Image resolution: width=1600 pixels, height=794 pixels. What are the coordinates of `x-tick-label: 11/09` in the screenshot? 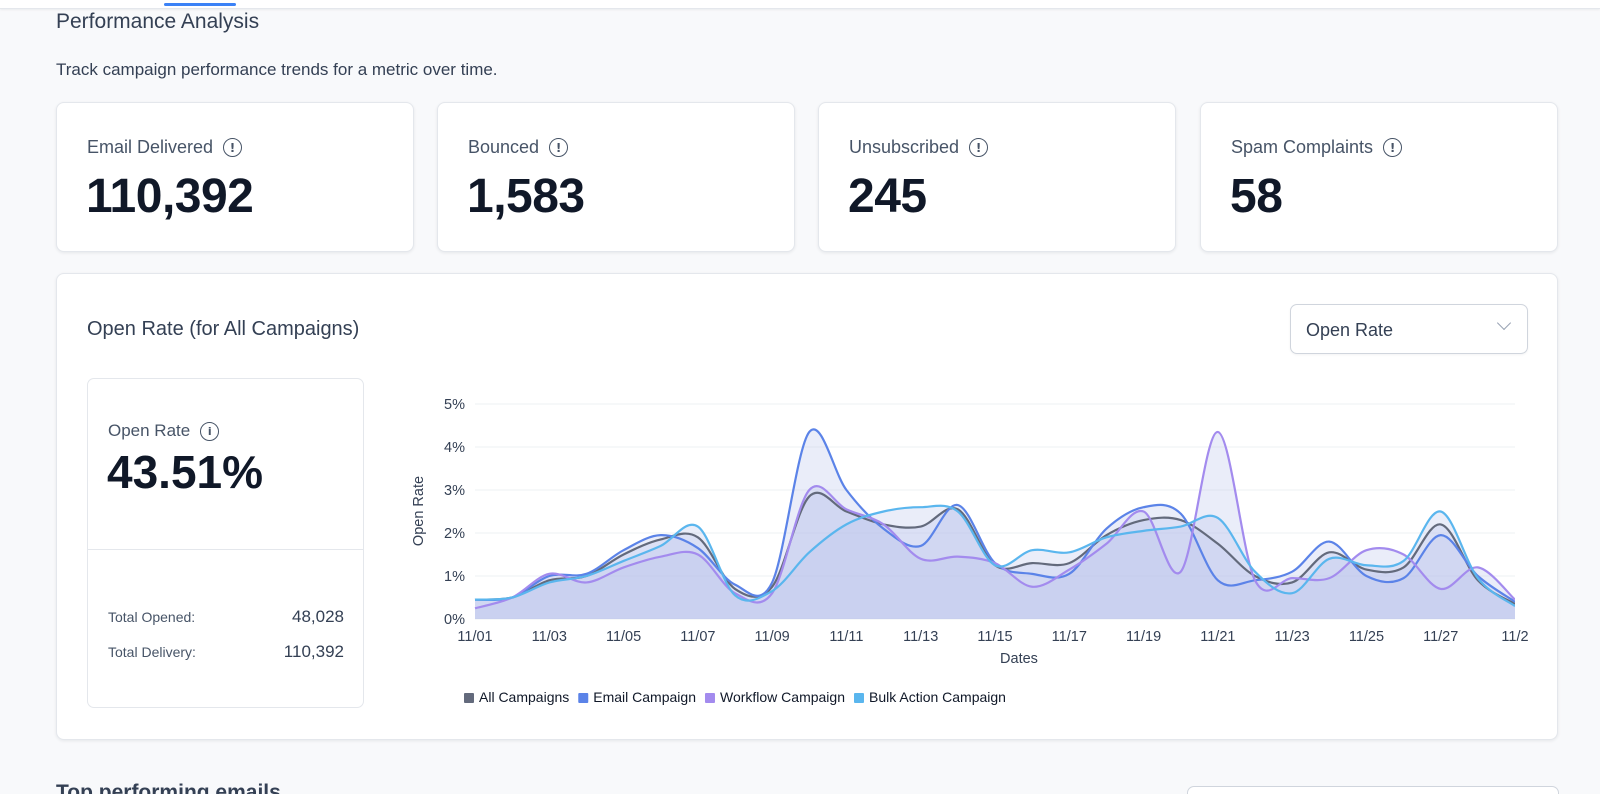 It's located at (772, 637).